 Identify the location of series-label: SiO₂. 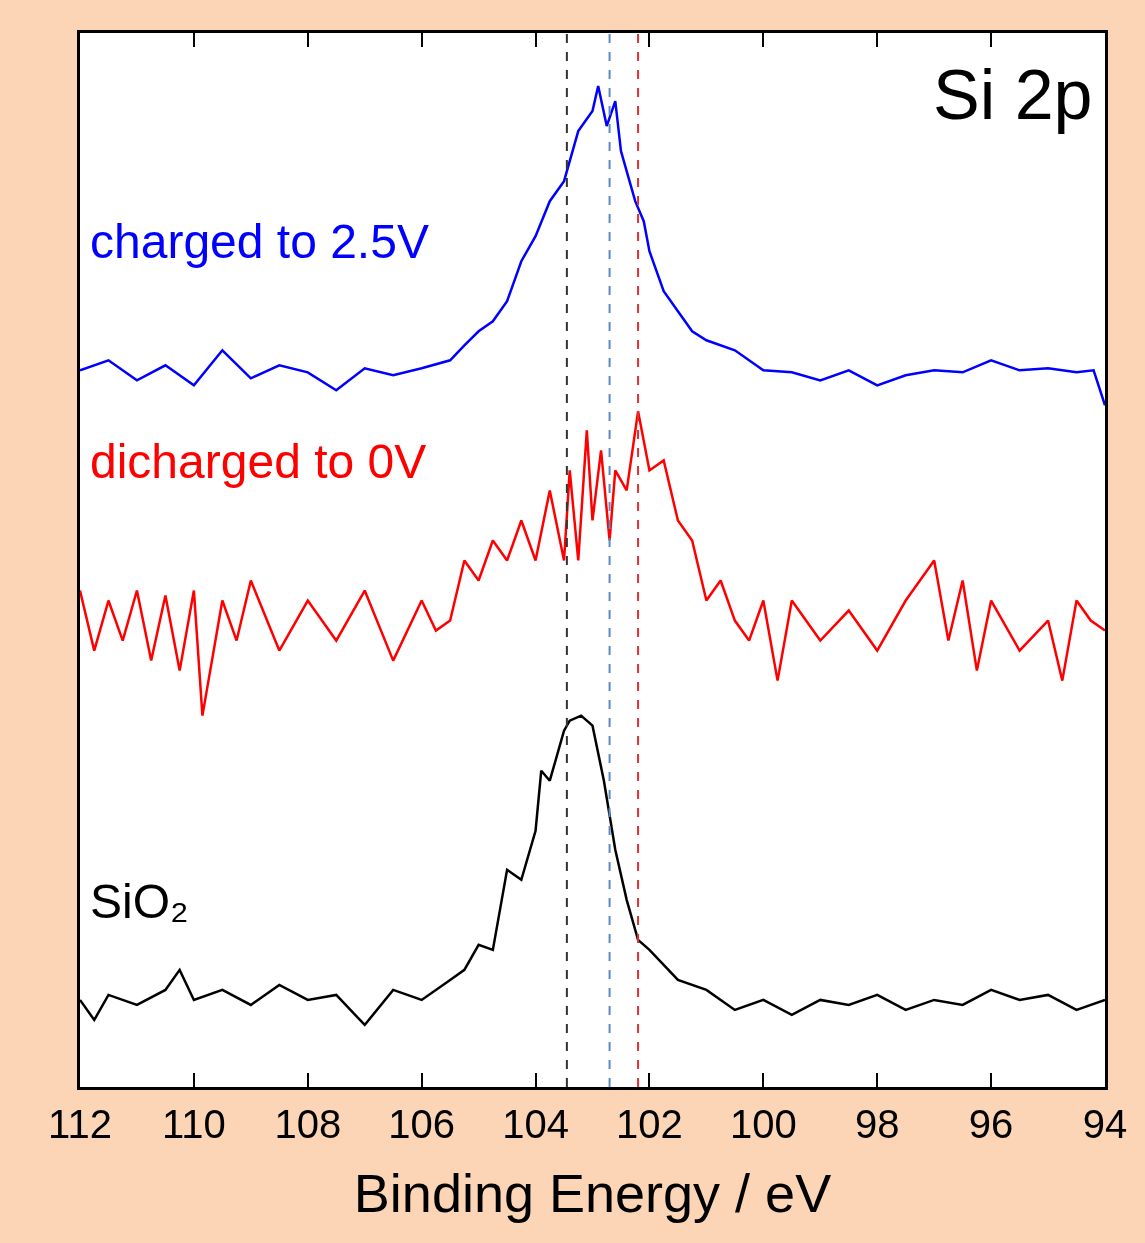
(139, 901).